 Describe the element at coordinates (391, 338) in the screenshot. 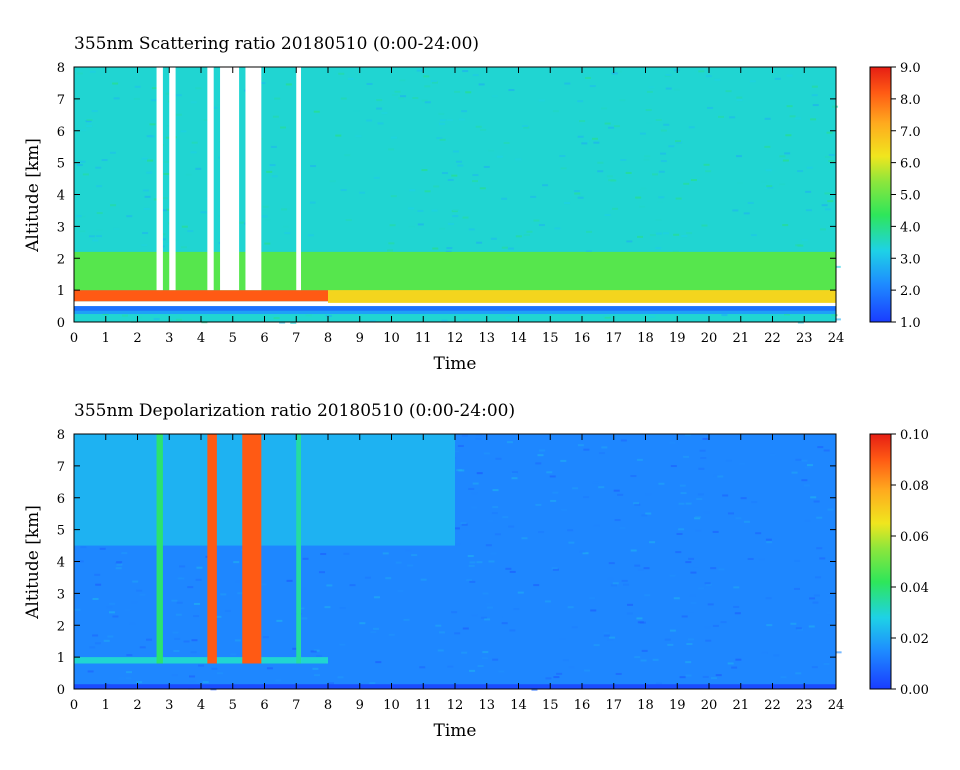

I see `x-tick-label: 10` at that location.